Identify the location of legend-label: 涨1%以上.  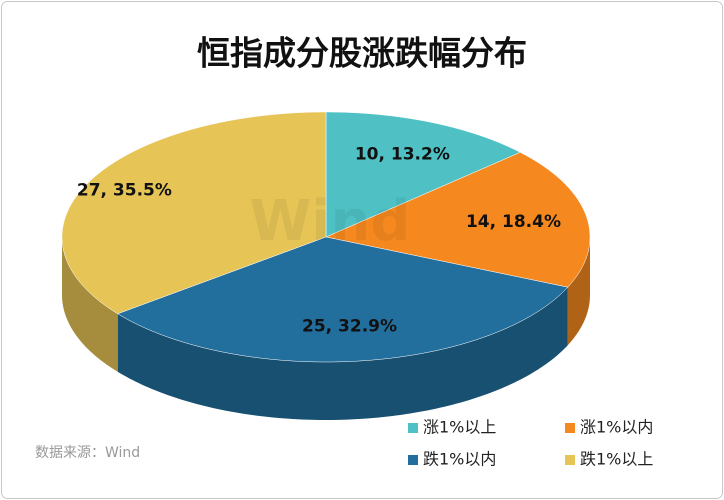
(459, 427).